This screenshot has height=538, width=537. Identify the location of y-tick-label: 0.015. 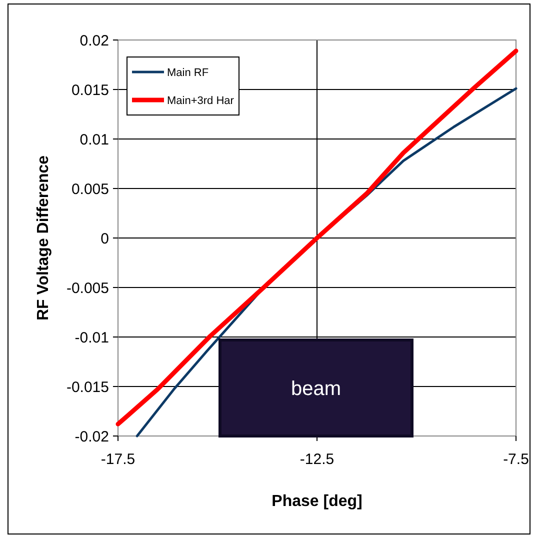
(90, 90).